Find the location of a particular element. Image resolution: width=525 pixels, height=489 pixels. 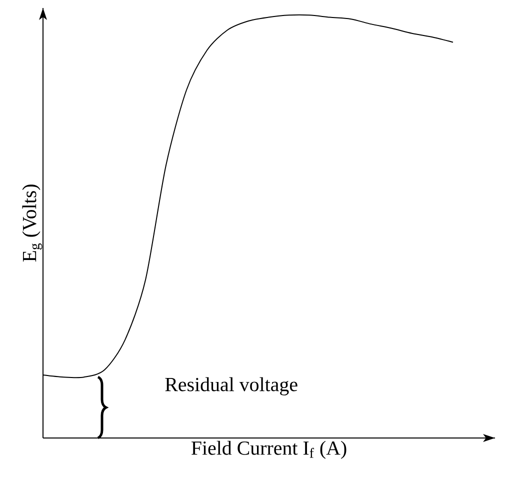

y-axis-title: E$_{g}$ (Volts) is located at coordinates (32, 223).